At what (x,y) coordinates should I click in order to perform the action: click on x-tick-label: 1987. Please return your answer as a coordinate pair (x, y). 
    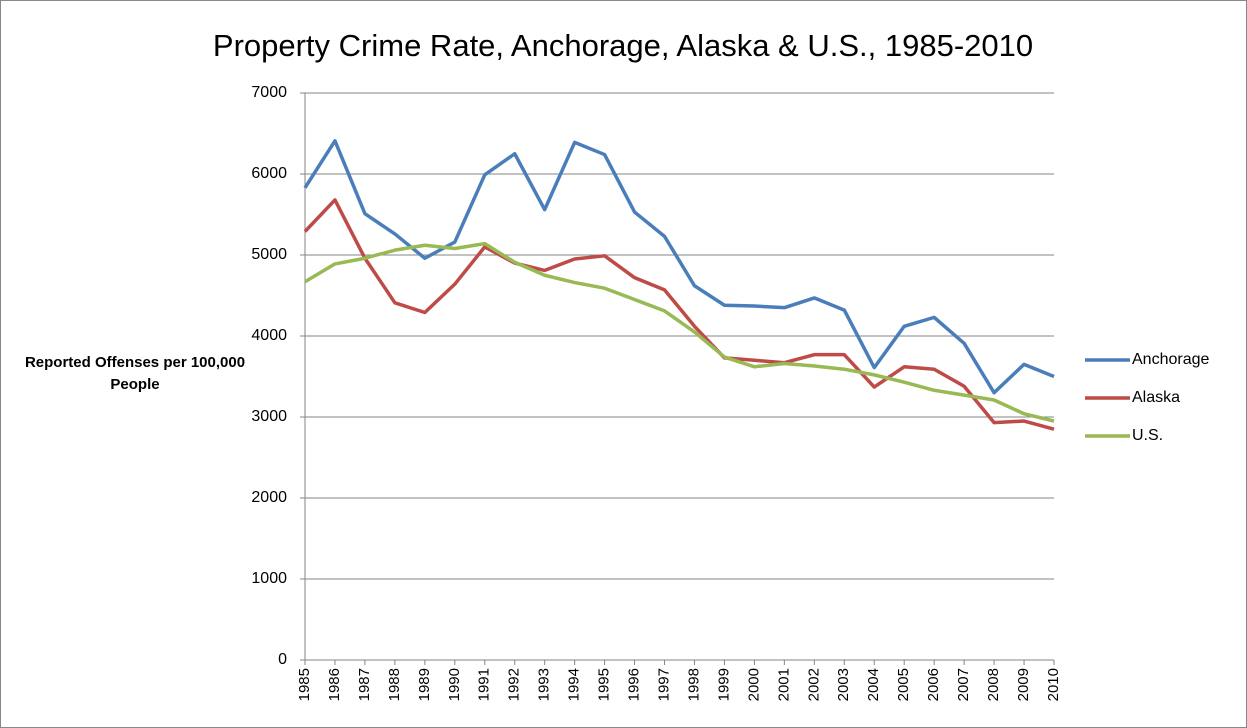
    Looking at the image, I should click on (364, 684).